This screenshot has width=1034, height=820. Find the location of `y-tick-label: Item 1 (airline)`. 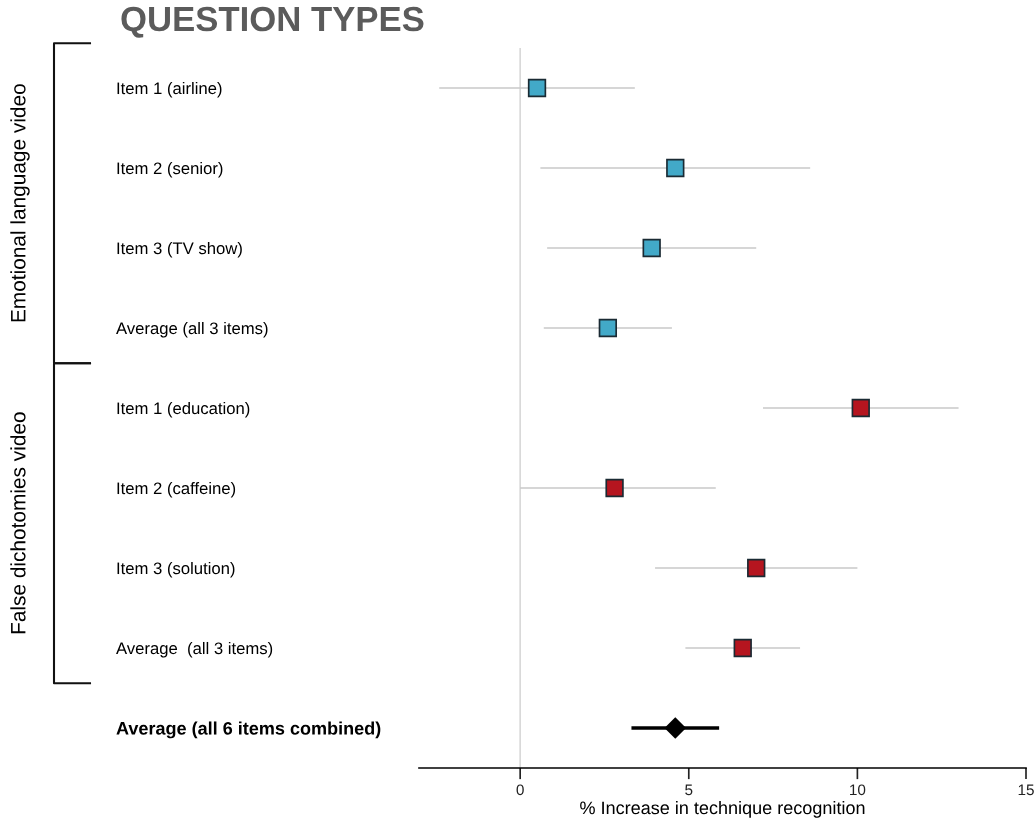

y-tick-label: Item 1 (airline) is located at coordinates (169, 89).